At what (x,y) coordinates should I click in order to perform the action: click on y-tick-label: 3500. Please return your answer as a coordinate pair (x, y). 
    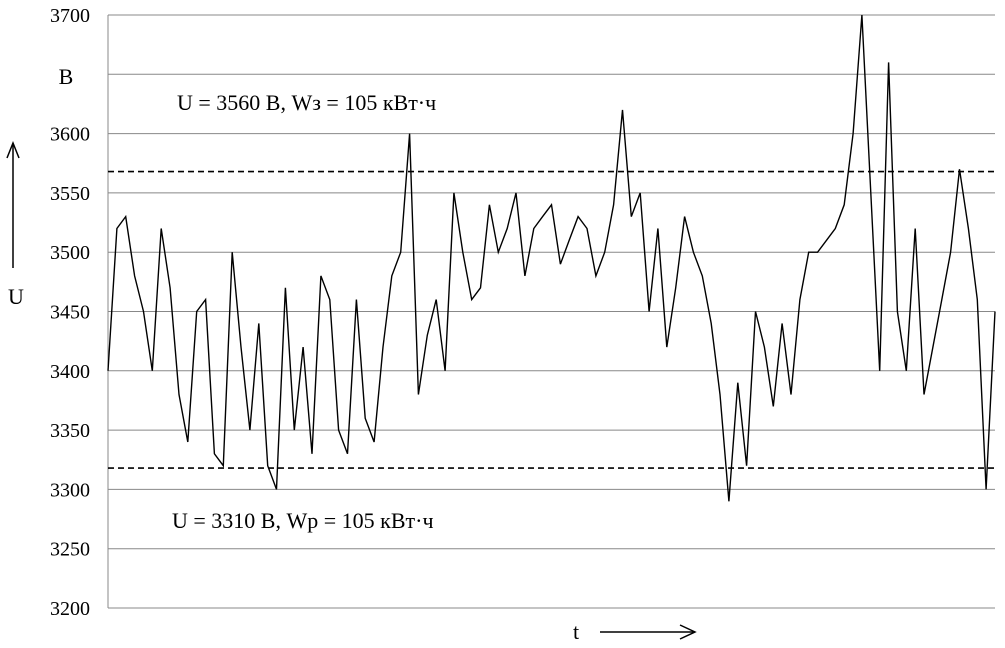
    Looking at the image, I should click on (70, 253).